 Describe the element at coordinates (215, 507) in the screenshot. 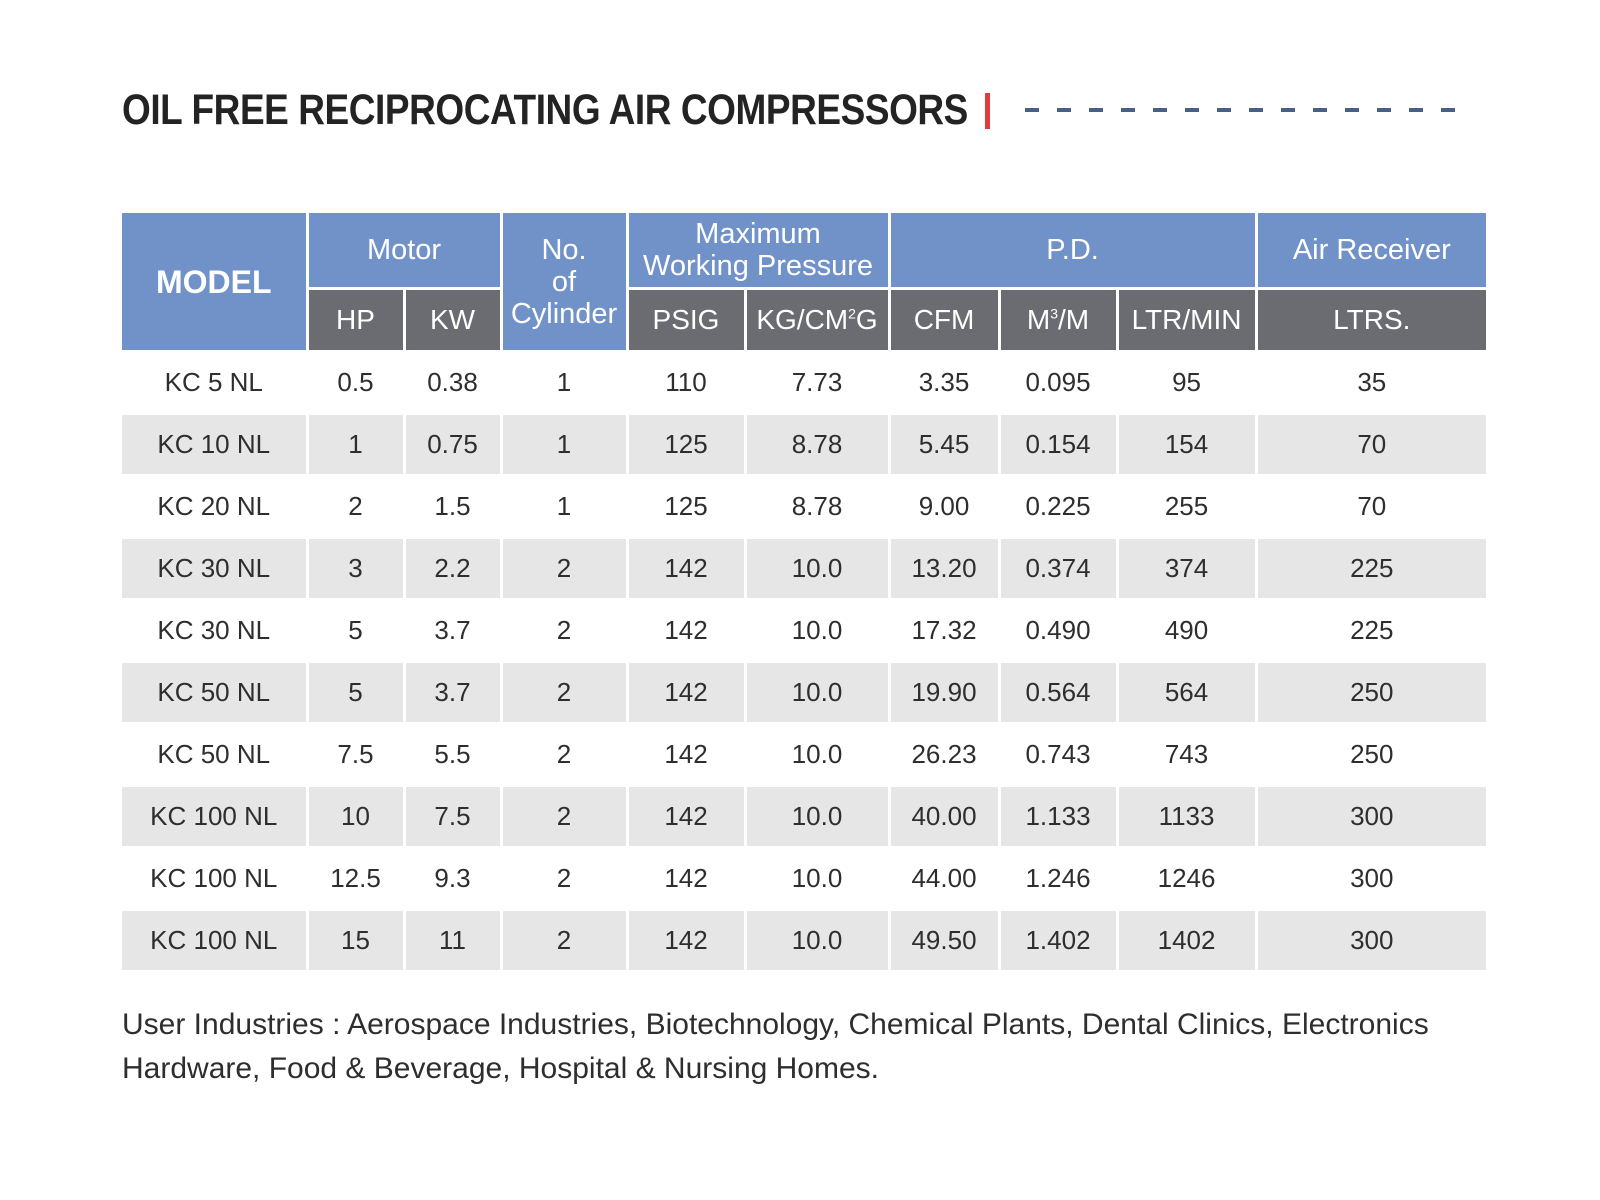

I see `cell-model: KC 20 NL` at that location.